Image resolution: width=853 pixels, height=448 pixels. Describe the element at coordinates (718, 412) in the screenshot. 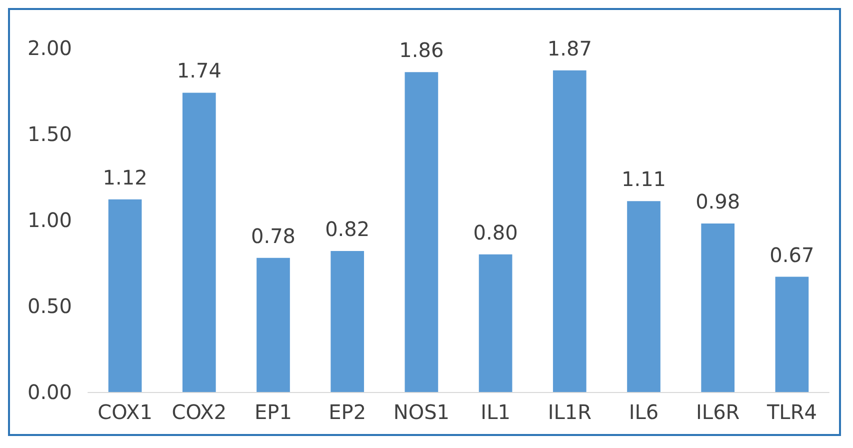

I see `x-tick-label: IL6R` at that location.